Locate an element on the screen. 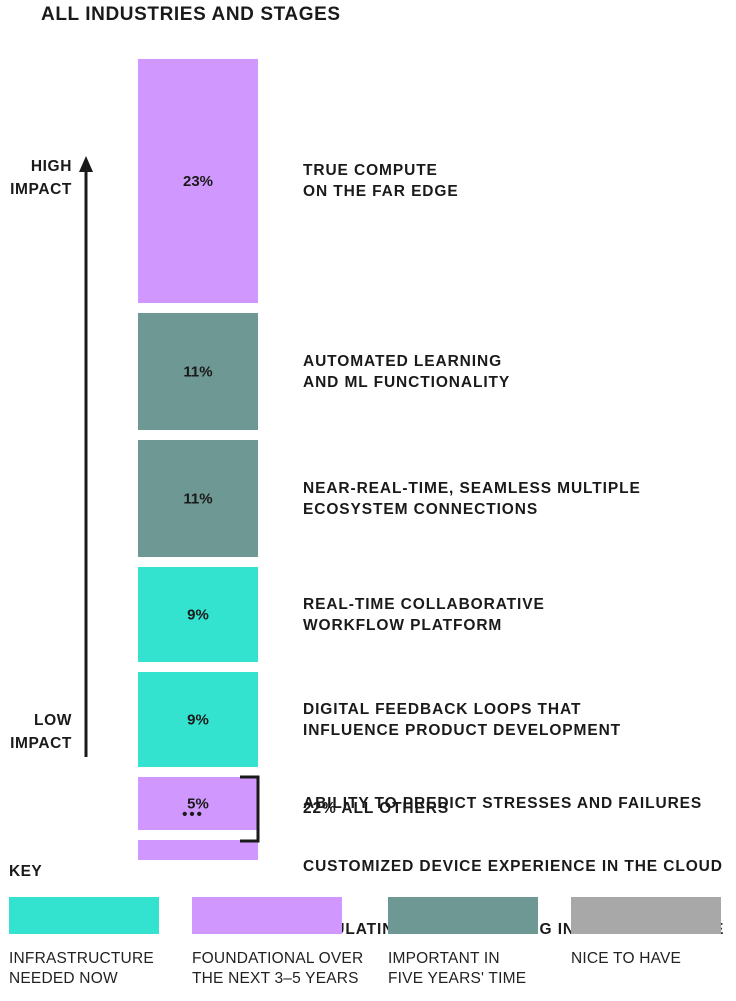 Image resolution: width=736 pixels, height=1001 pixels. bars-group: 23%11%11%9%9%5%5%5% is located at coordinates (198, 459).